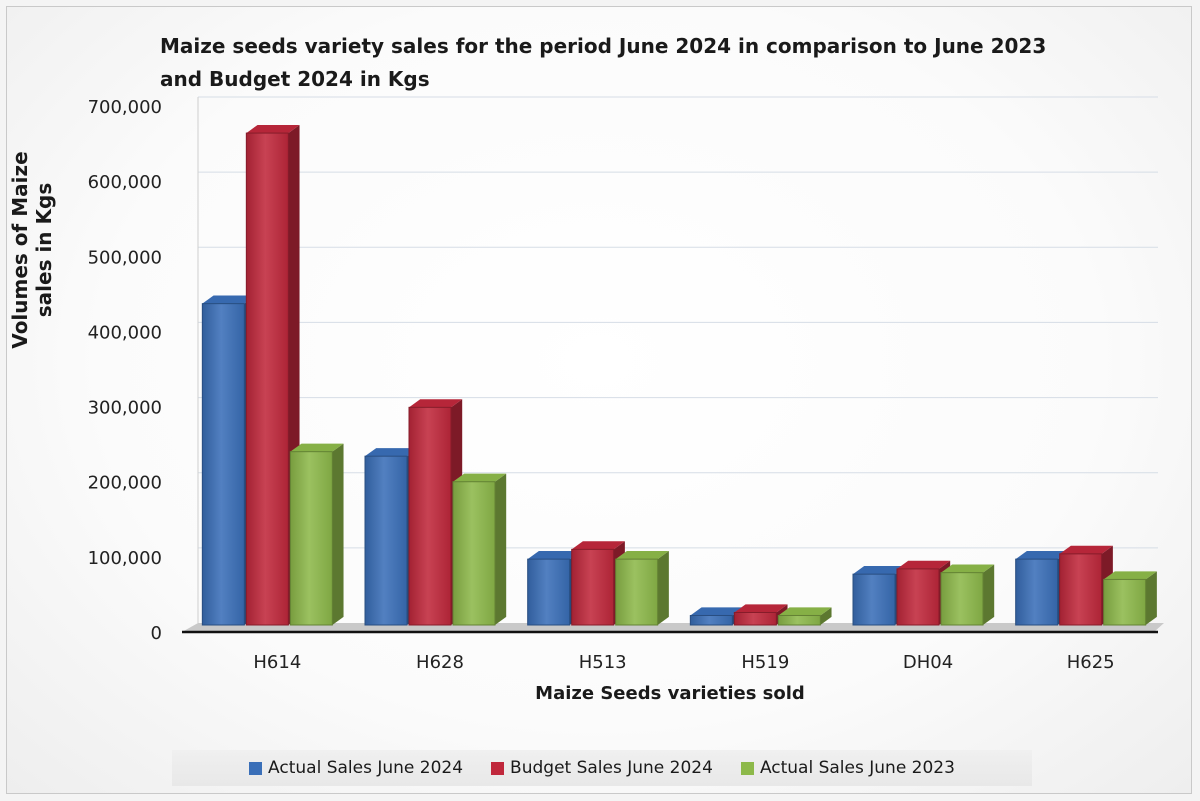 The width and height of the screenshot is (1200, 801). Describe the element at coordinates (857, 768) in the screenshot. I see `legend-label: Actual Sales June 2023` at that location.